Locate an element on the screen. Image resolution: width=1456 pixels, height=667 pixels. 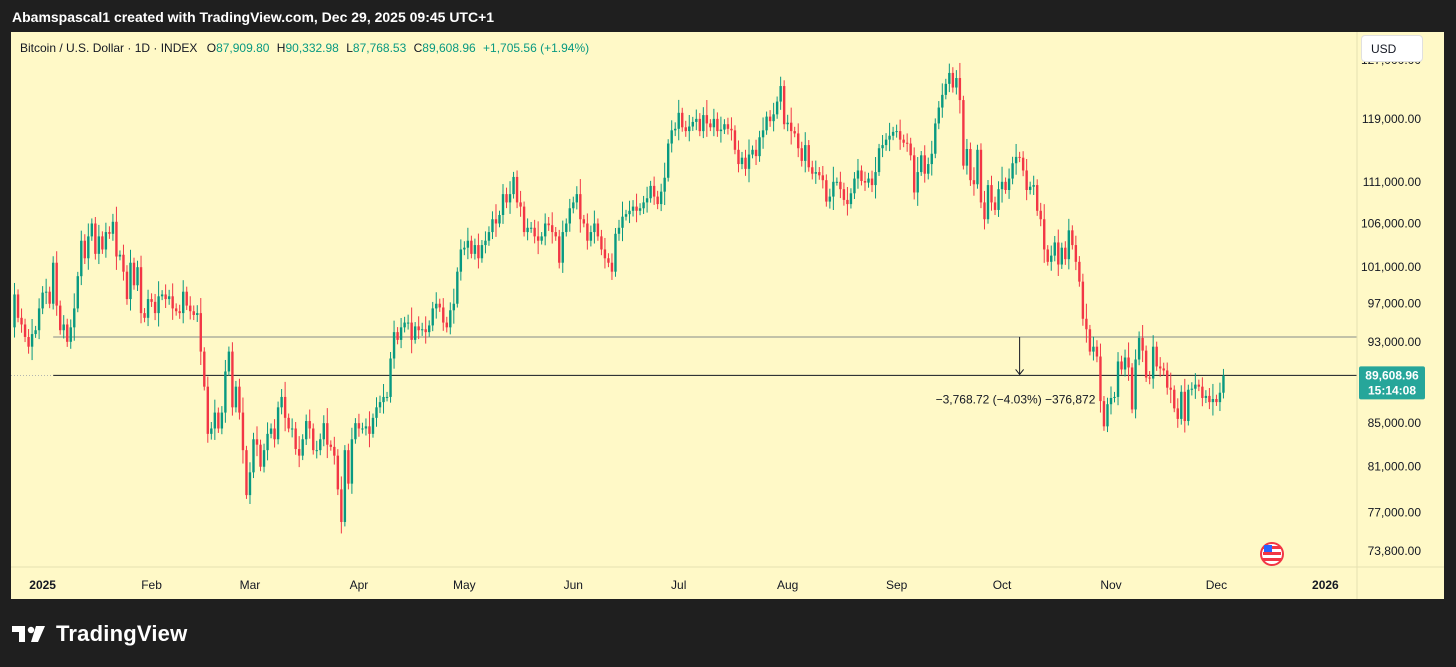
y-tick-label: 101,000.00 is located at coordinates (1391, 267).